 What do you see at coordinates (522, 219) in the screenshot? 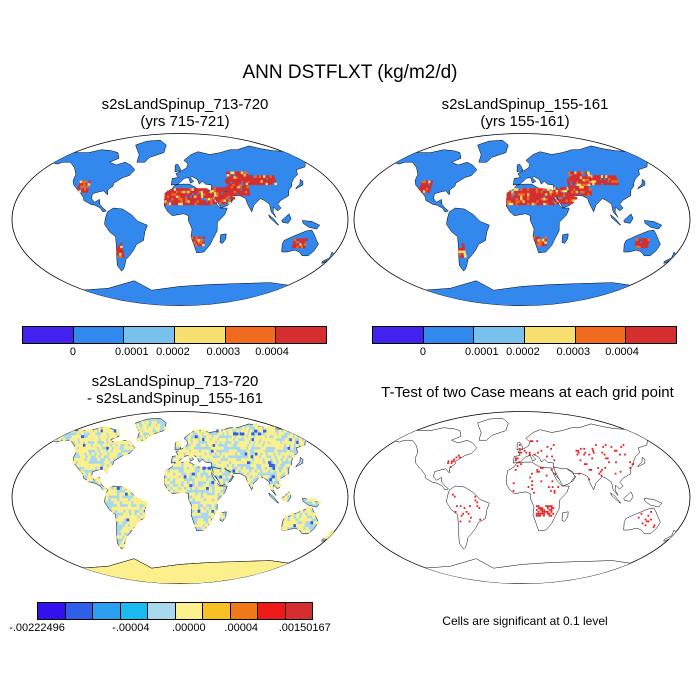
I see `map-panel-top-right` at bounding box center [522, 219].